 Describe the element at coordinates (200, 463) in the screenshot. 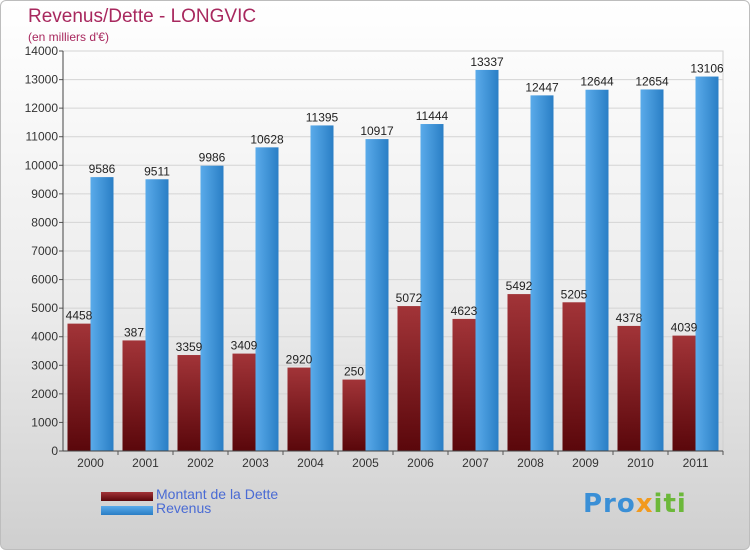

I see `x-tick-label: 2002` at that location.